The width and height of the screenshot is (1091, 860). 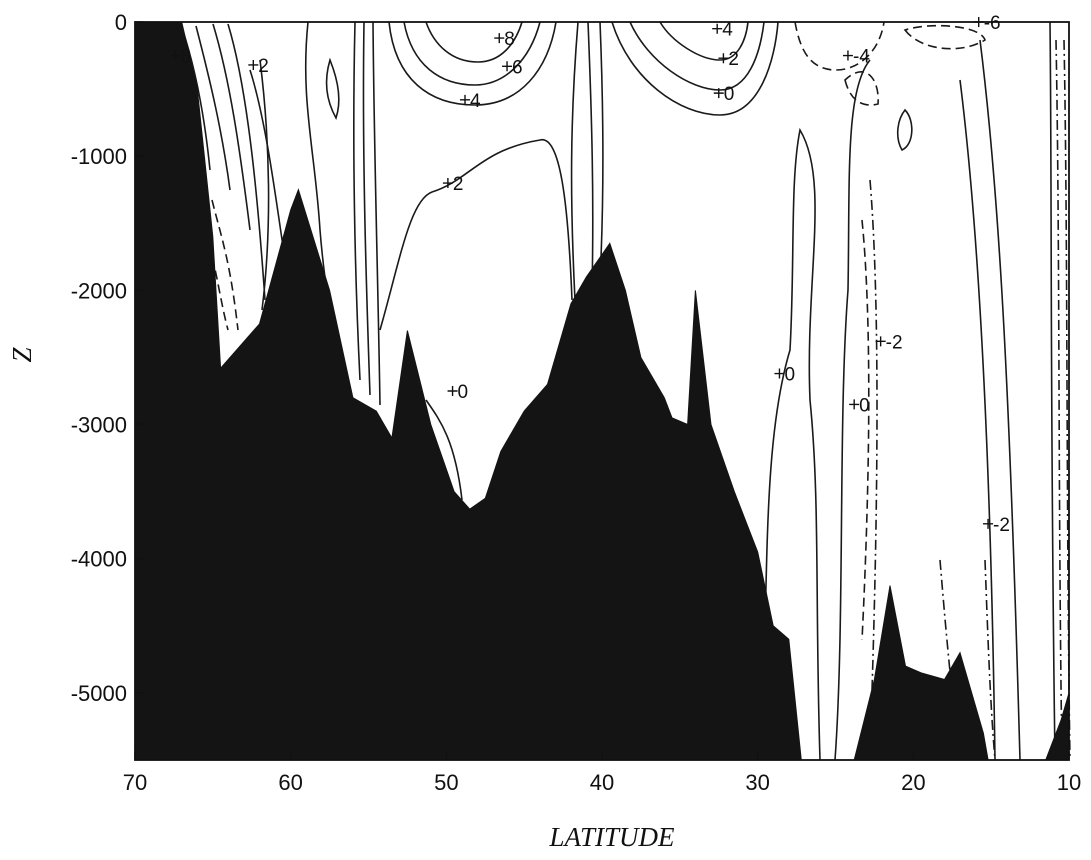 I want to click on y-tick-label: 0, so click(x=121, y=22).